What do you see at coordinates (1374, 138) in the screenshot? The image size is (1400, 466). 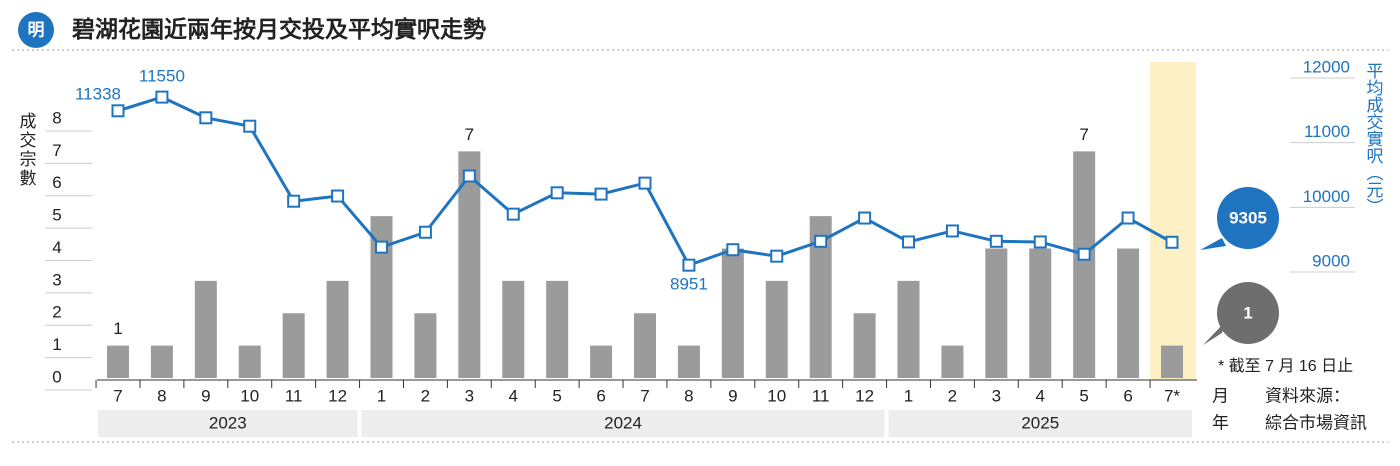 I see `y2-axis-label: 平均成交實呎（元）` at bounding box center [1374, 138].